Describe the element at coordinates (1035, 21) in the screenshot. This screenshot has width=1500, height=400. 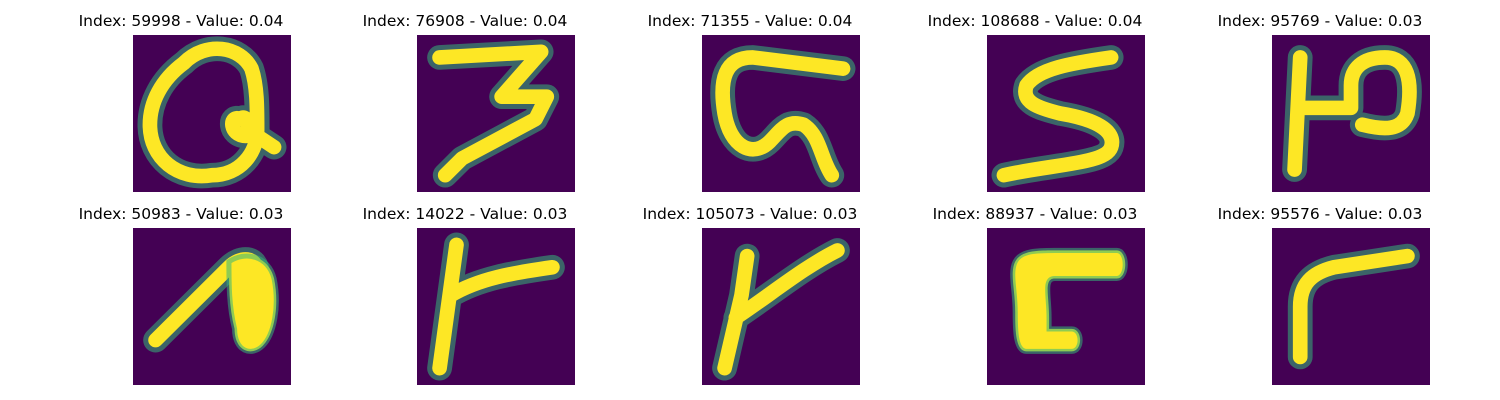
I see `panel-title: Index: 108688 - Value: 0.04` at that location.